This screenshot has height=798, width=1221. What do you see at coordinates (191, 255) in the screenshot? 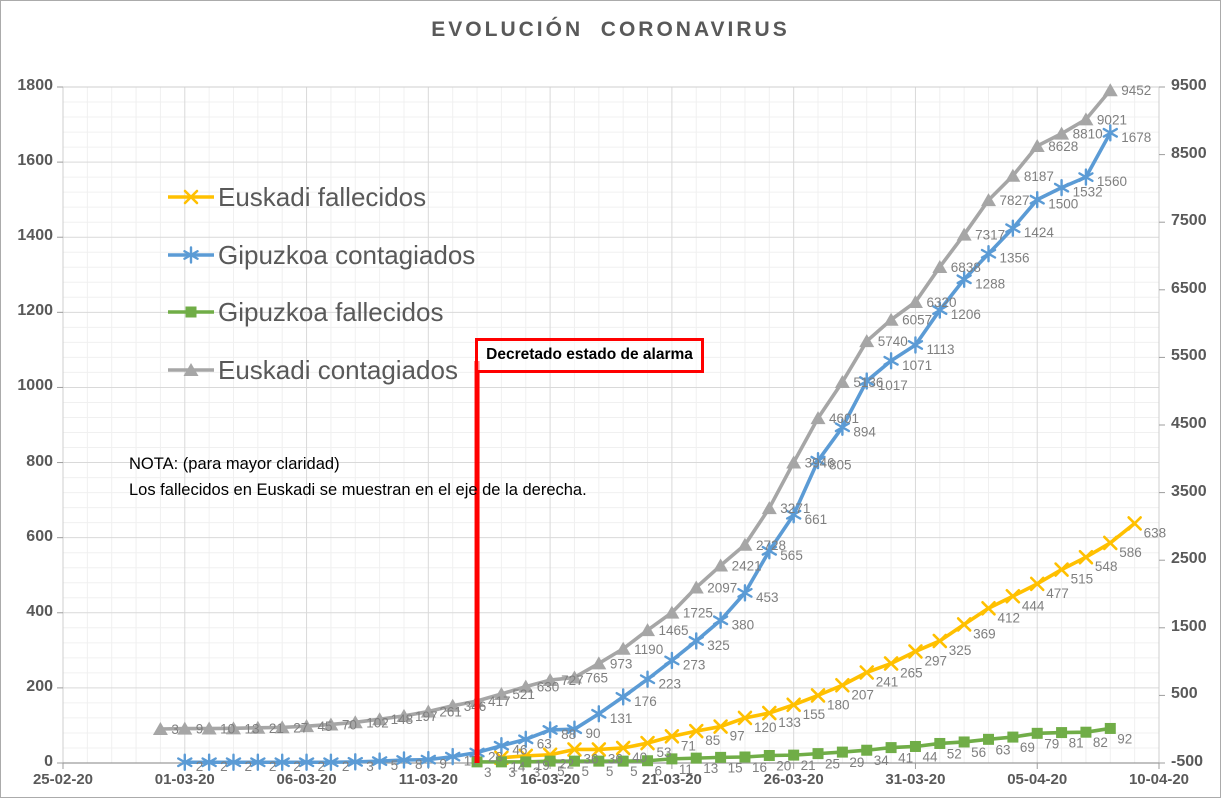
I see `legend-marker-gipuzkoa-contagiados-icon` at bounding box center [191, 255].